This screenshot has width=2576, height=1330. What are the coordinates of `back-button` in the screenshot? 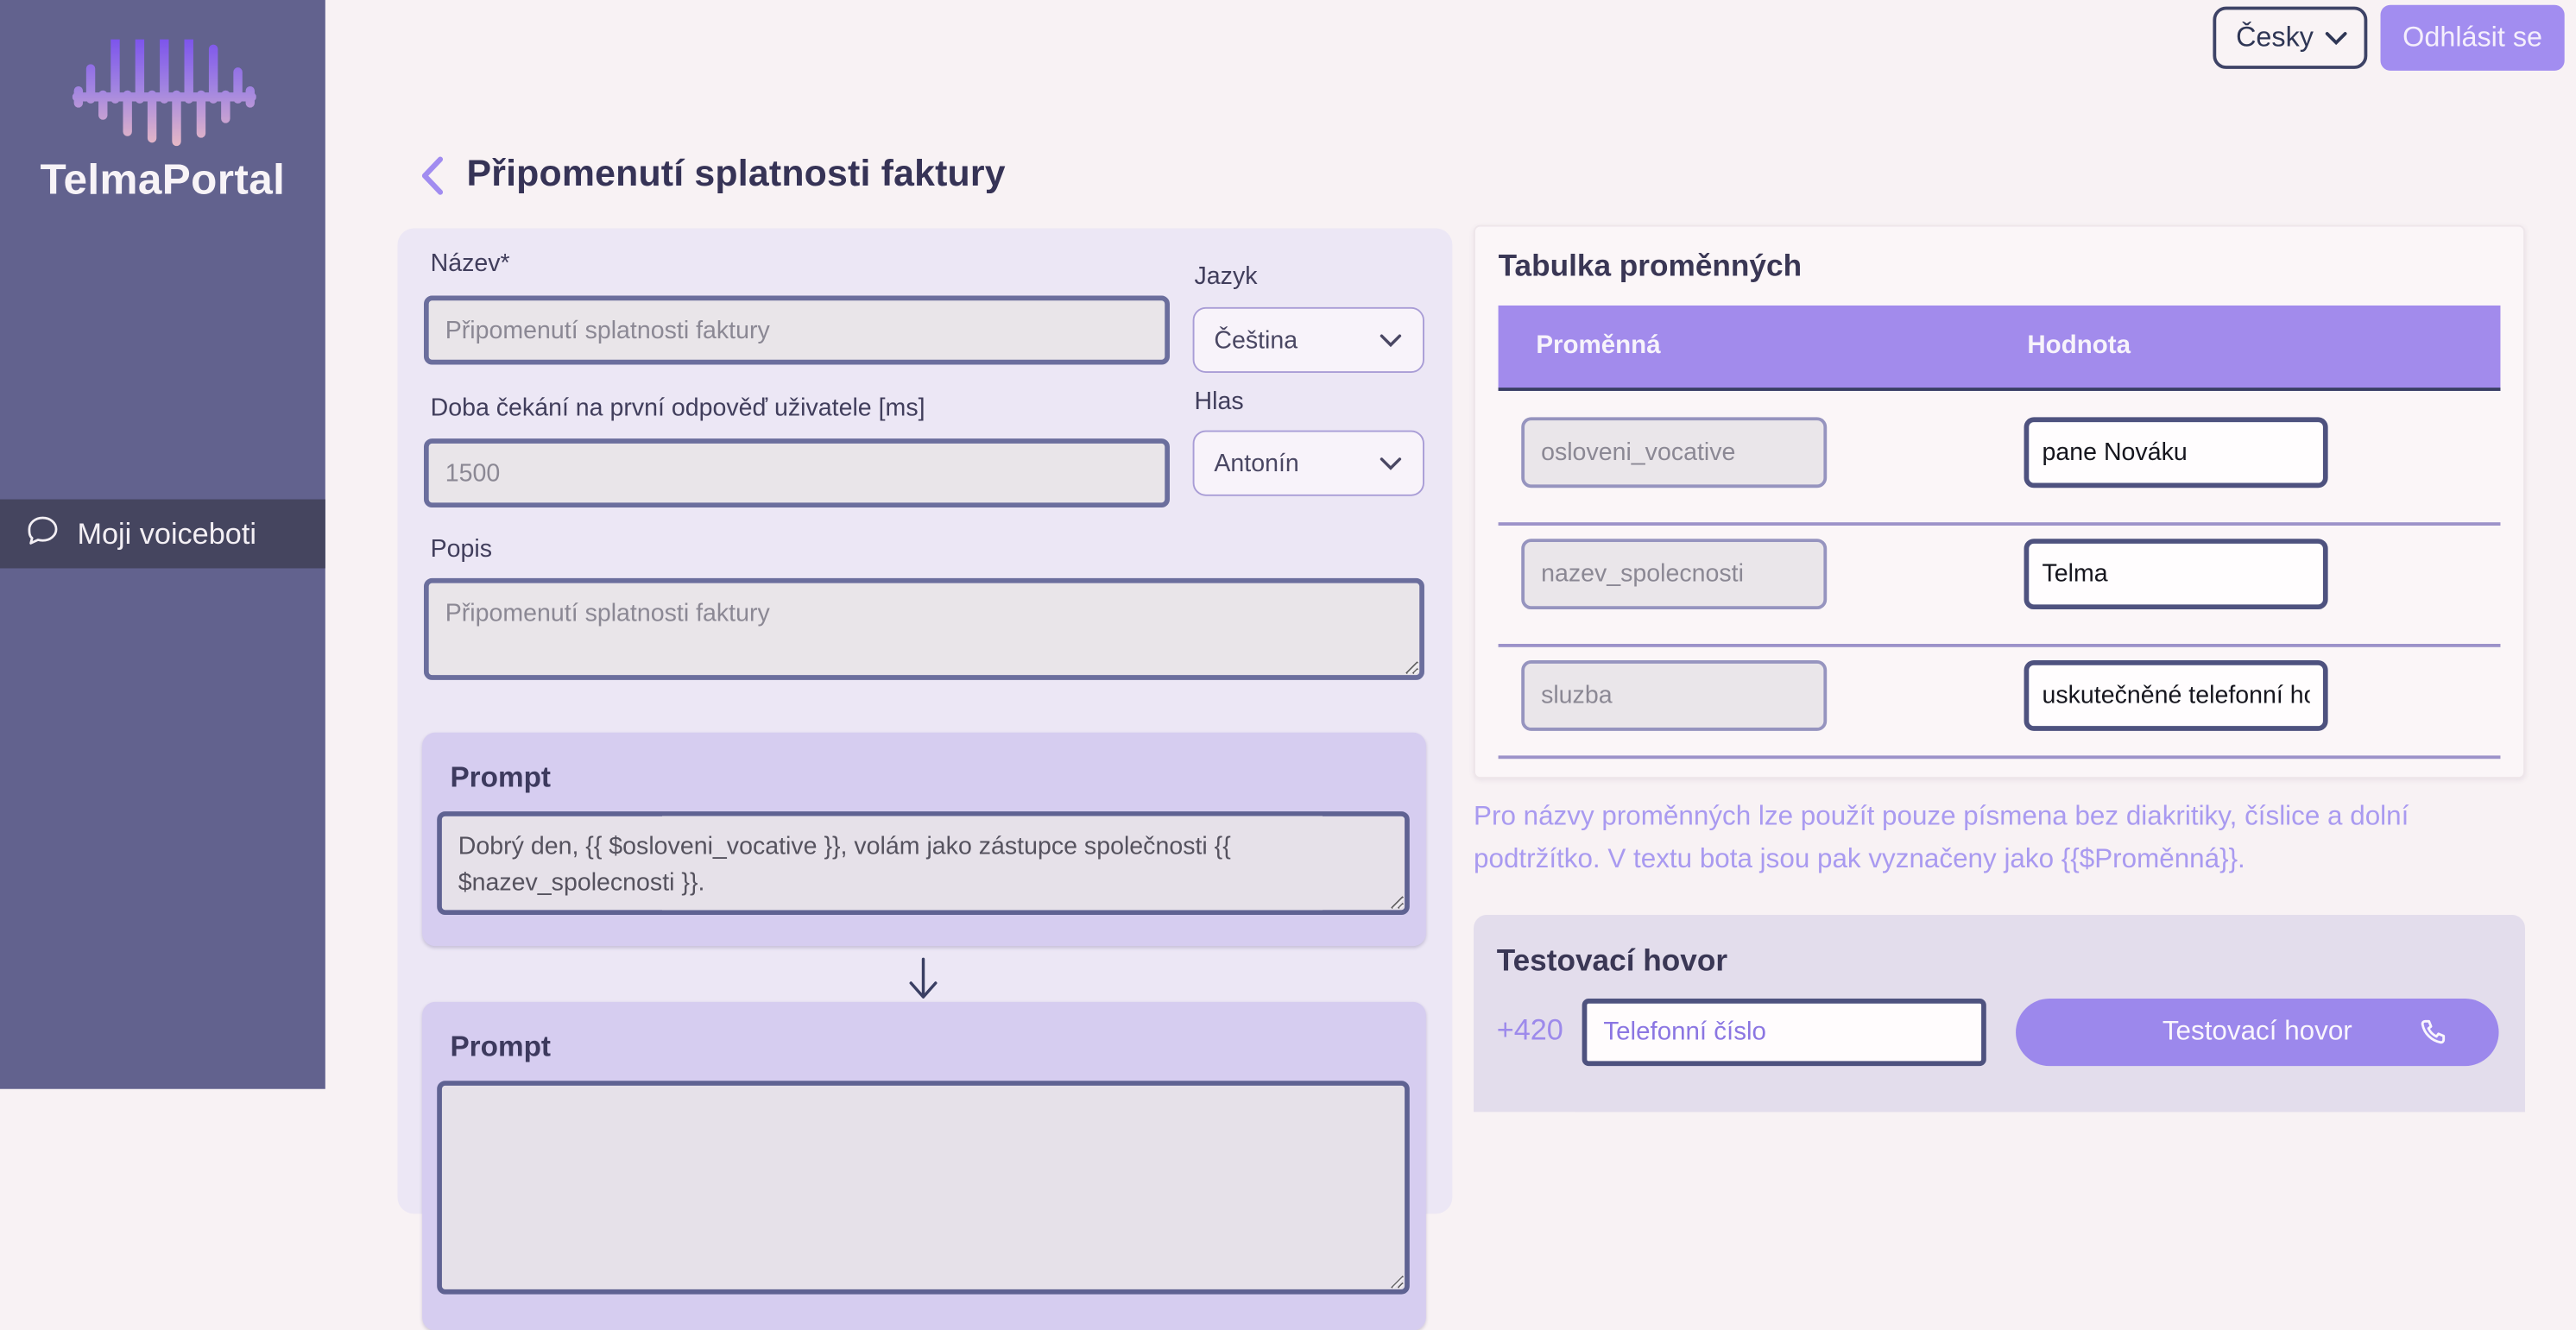 It's located at (432, 177).